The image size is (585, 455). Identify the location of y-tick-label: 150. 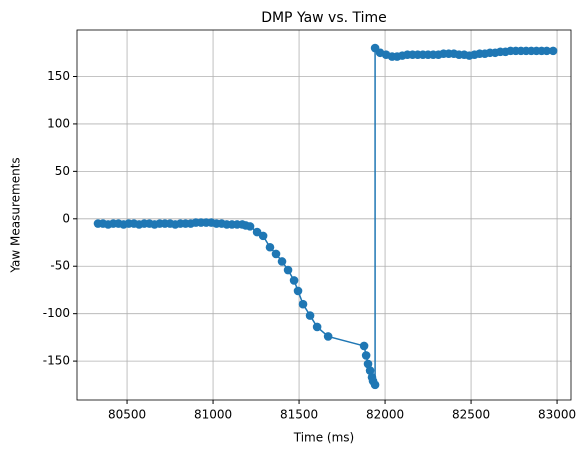
(58, 76).